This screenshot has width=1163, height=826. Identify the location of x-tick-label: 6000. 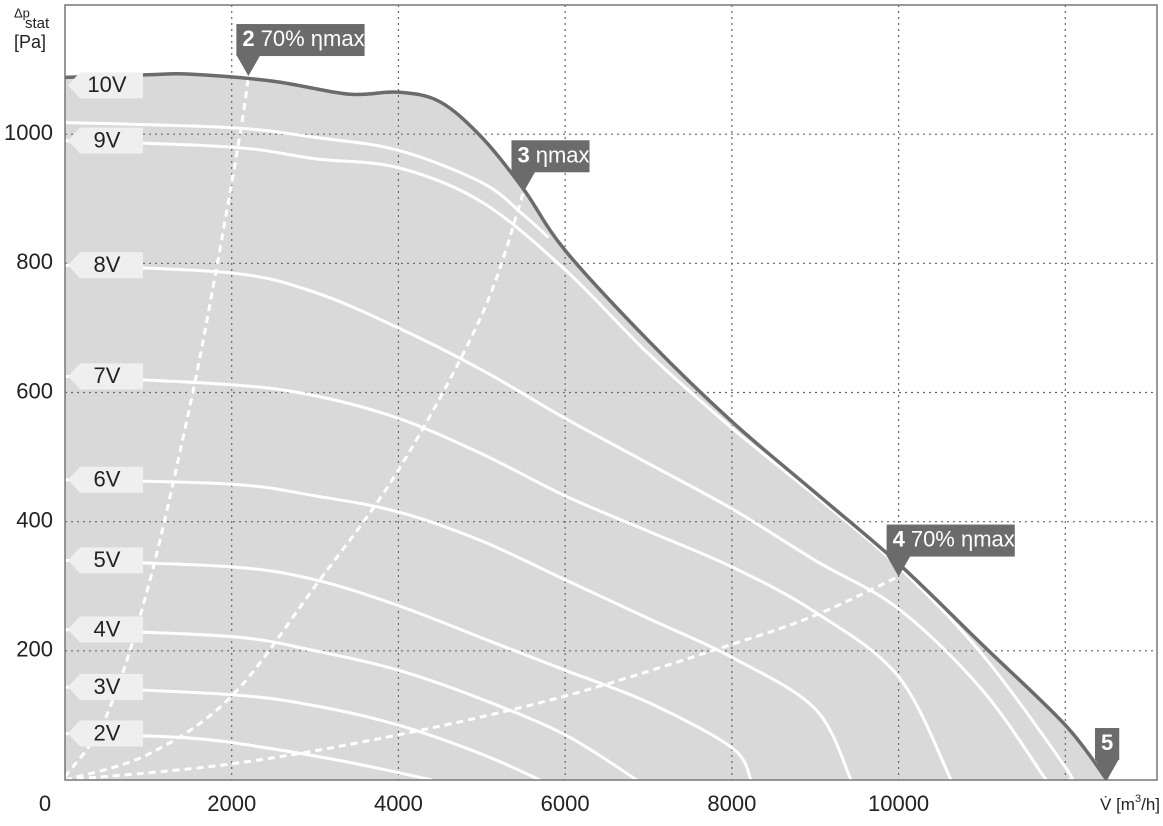
(565, 803).